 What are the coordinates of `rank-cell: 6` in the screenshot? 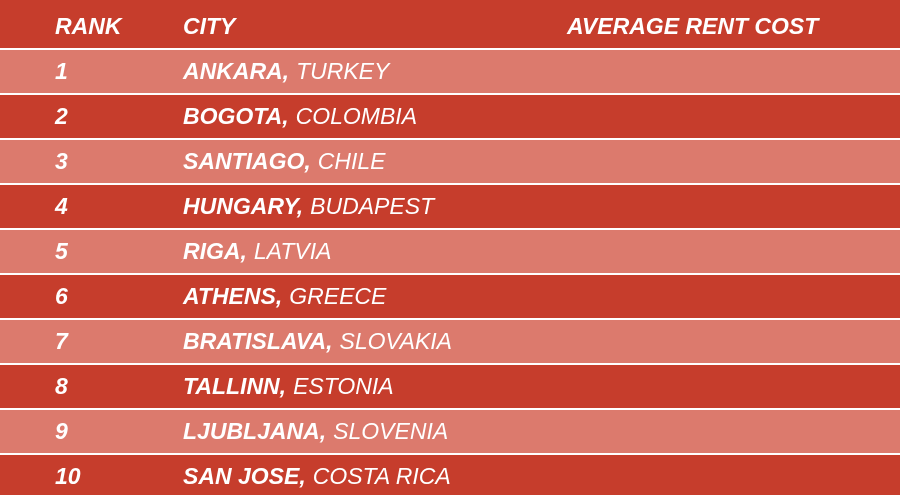 It's located at (61, 296).